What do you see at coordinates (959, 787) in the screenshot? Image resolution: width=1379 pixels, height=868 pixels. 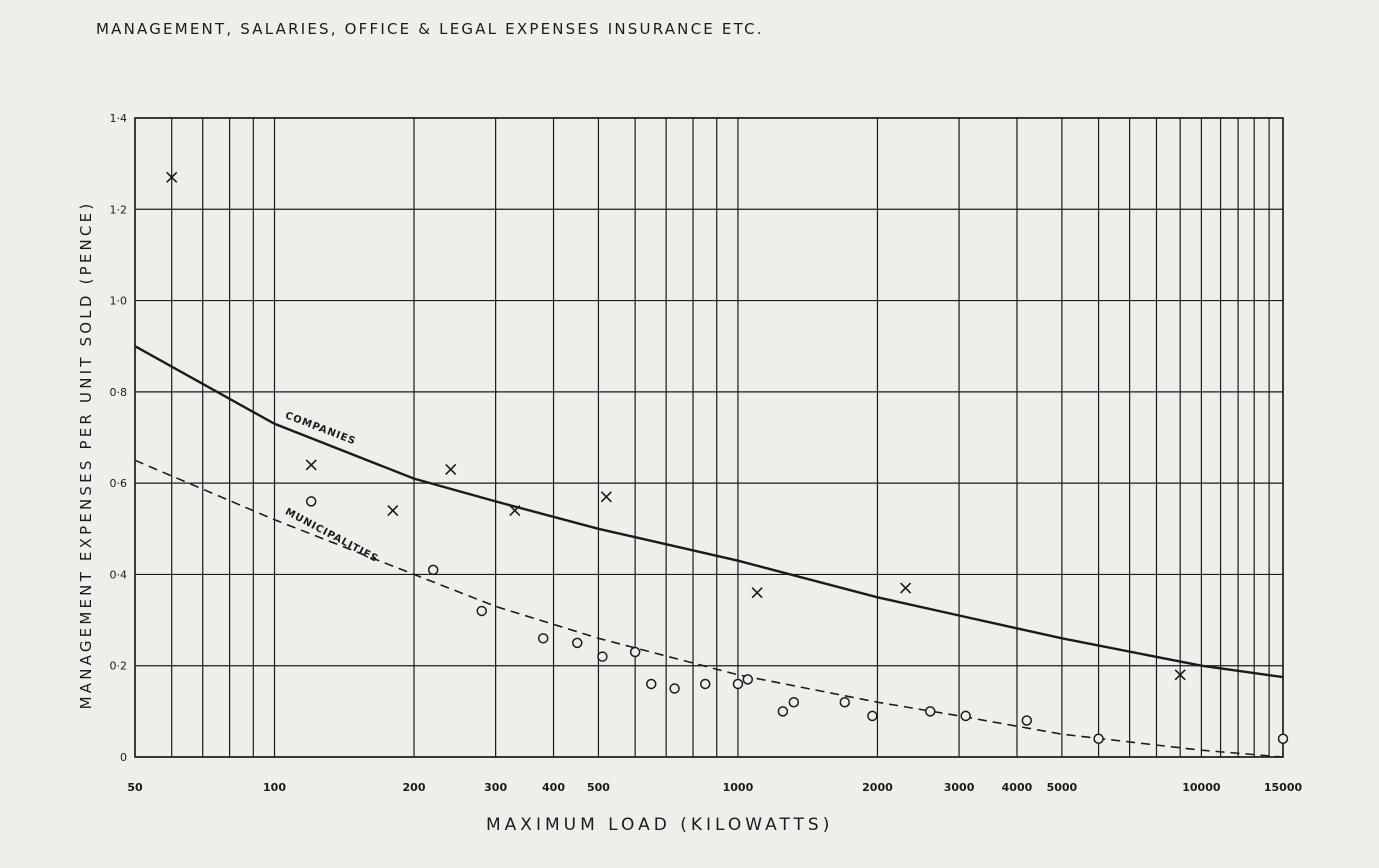 I see `x-tick-label: 3000` at bounding box center [959, 787].